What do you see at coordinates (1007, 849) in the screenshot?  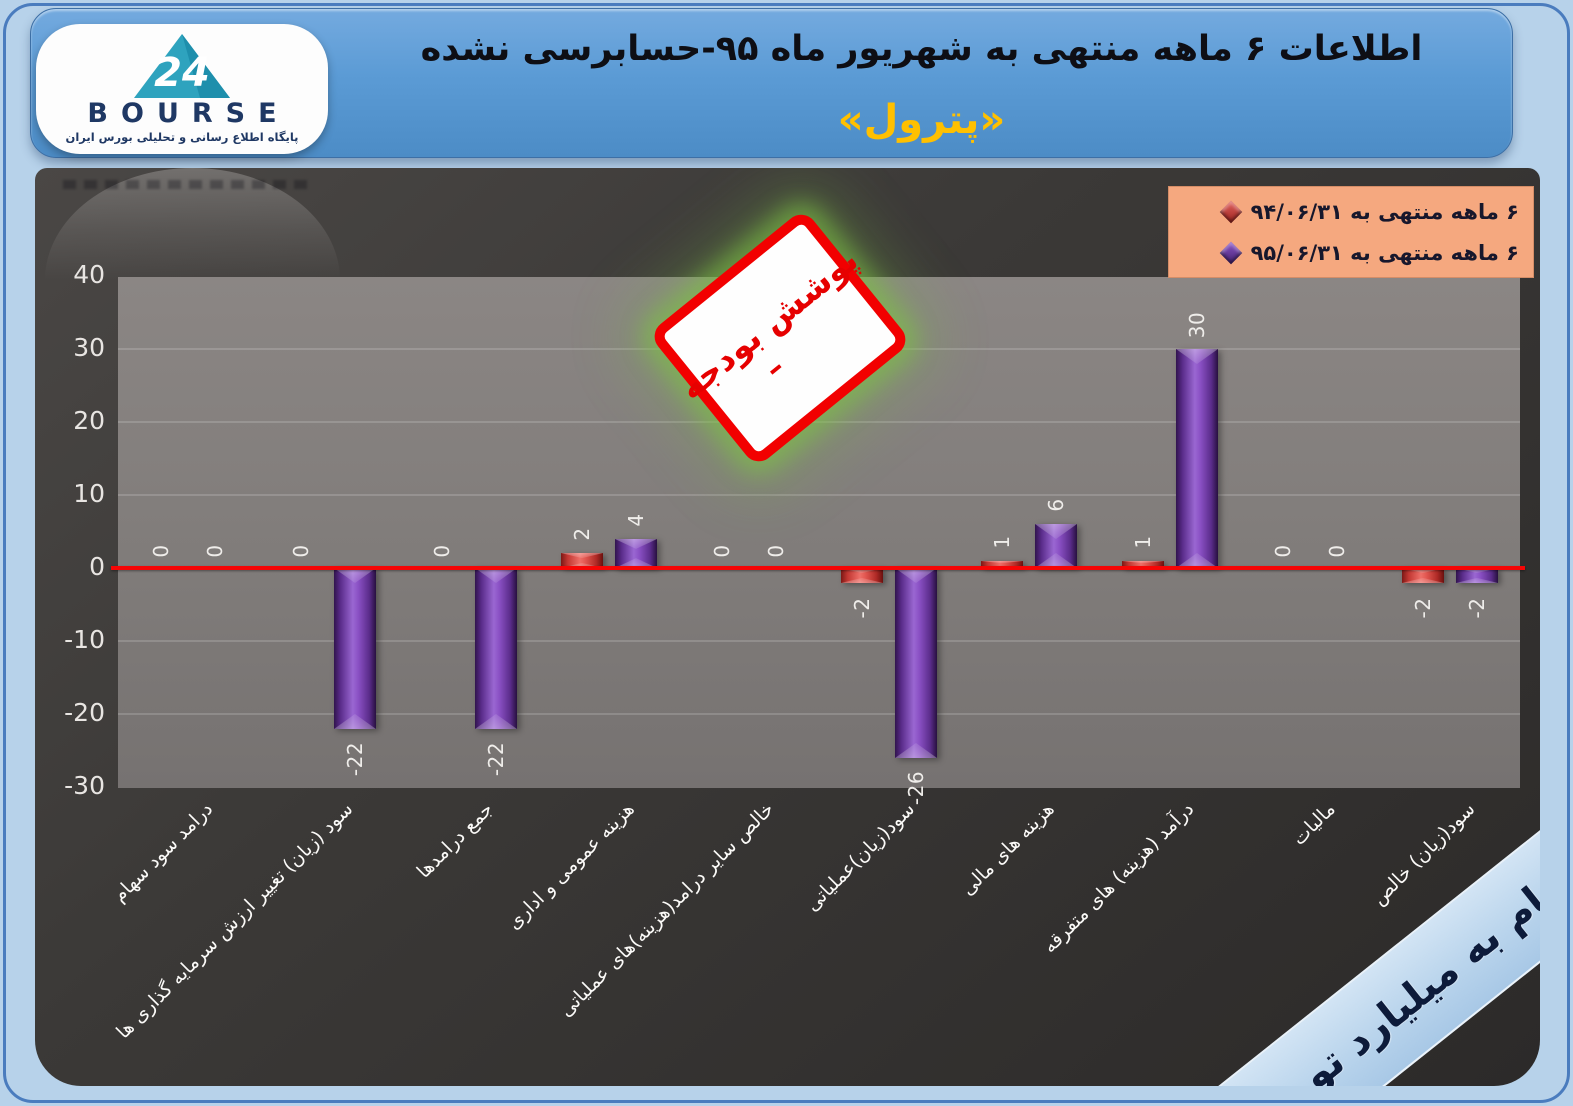 I see `category-label: هزینه های مالی` at bounding box center [1007, 849].